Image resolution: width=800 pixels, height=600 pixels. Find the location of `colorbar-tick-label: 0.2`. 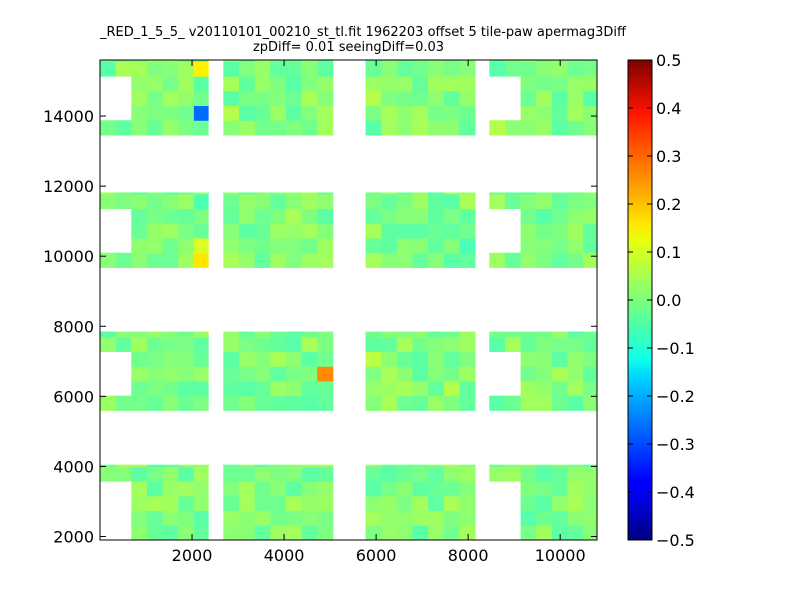

colorbar-tick-label: 0.2 is located at coordinates (668, 204).